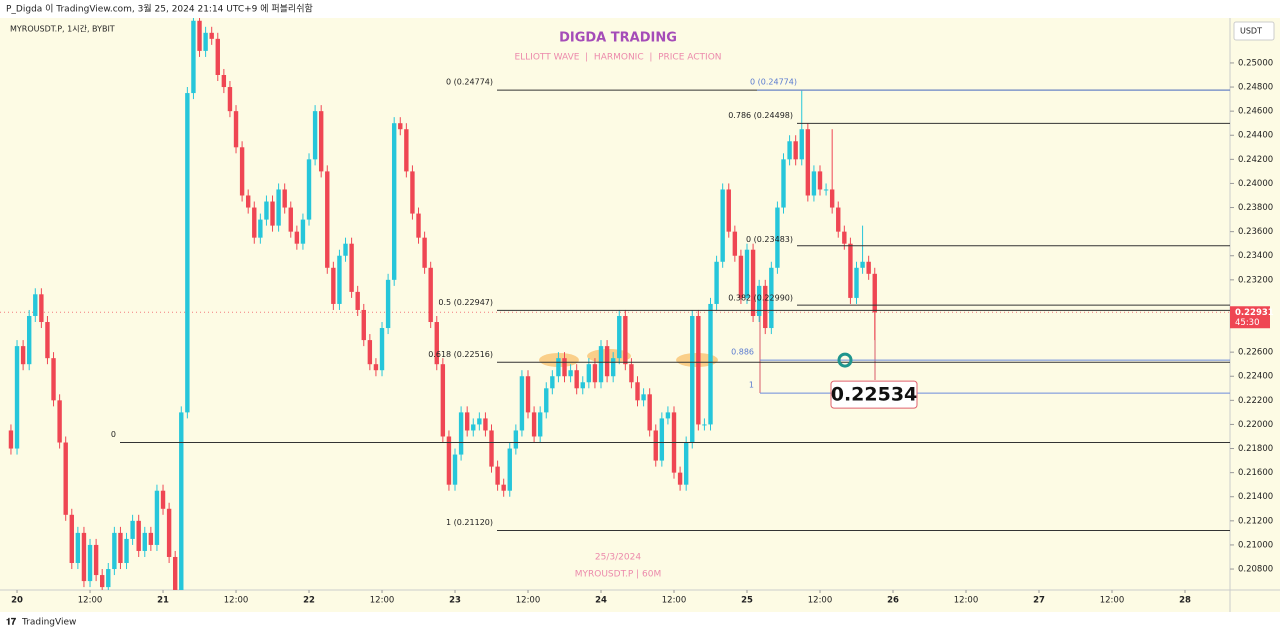  What do you see at coordinates (1247, 323) in the screenshot?
I see `countdown: 45:30` at bounding box center [1247, 323].